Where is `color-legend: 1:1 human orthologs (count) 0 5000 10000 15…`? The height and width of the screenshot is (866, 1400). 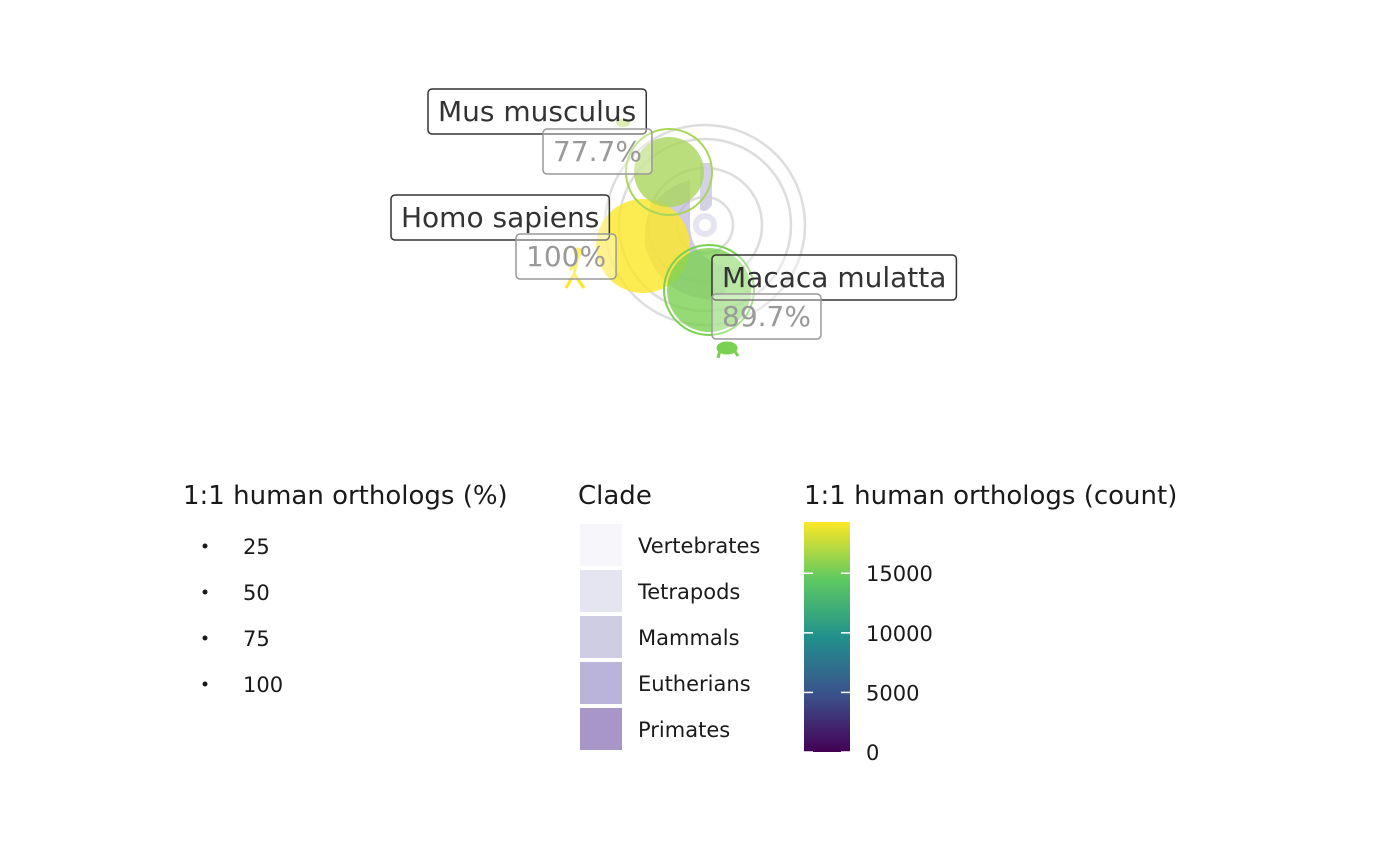
color-legend: 1:1 human orthologs (count) 0 5000 10000 15… is located at coordinates (990, 623).